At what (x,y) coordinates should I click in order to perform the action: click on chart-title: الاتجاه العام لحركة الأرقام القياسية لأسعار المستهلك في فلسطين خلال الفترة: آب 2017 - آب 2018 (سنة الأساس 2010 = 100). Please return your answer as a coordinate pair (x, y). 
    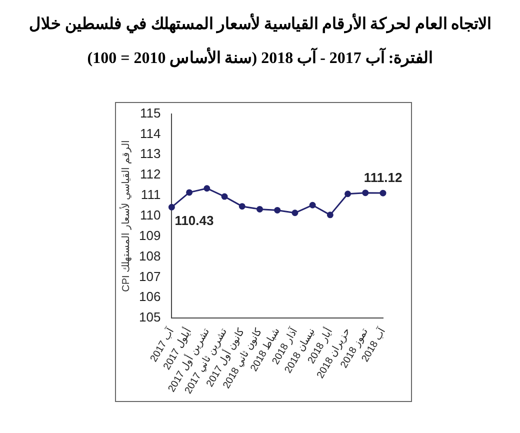
    Looking at the image, I should click on (260, 41).